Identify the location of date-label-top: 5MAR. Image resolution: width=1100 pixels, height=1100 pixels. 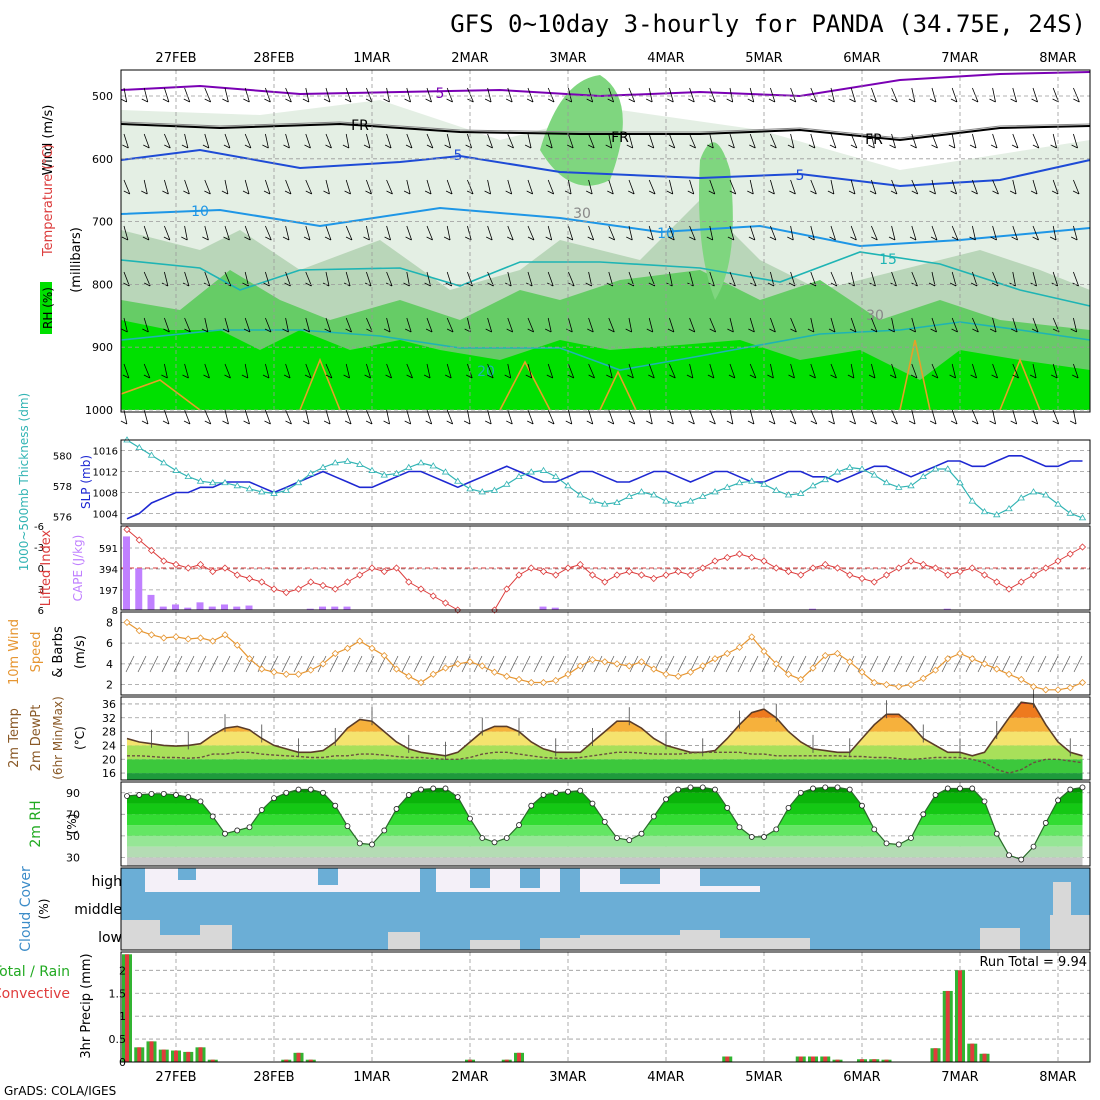
(763, 58).